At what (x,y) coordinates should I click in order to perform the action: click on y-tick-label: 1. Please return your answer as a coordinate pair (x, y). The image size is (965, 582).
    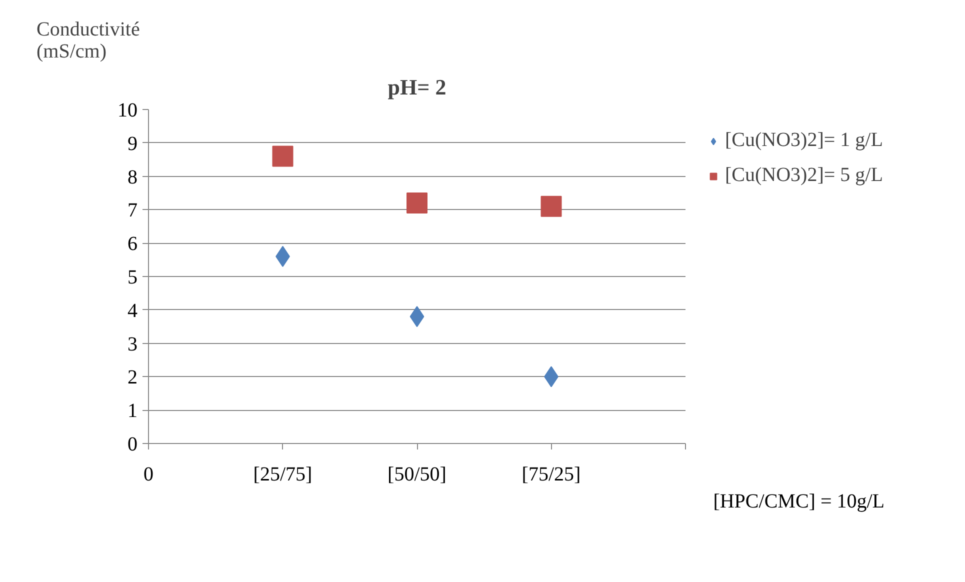
    Looking at the image, I should click on (133, 411).